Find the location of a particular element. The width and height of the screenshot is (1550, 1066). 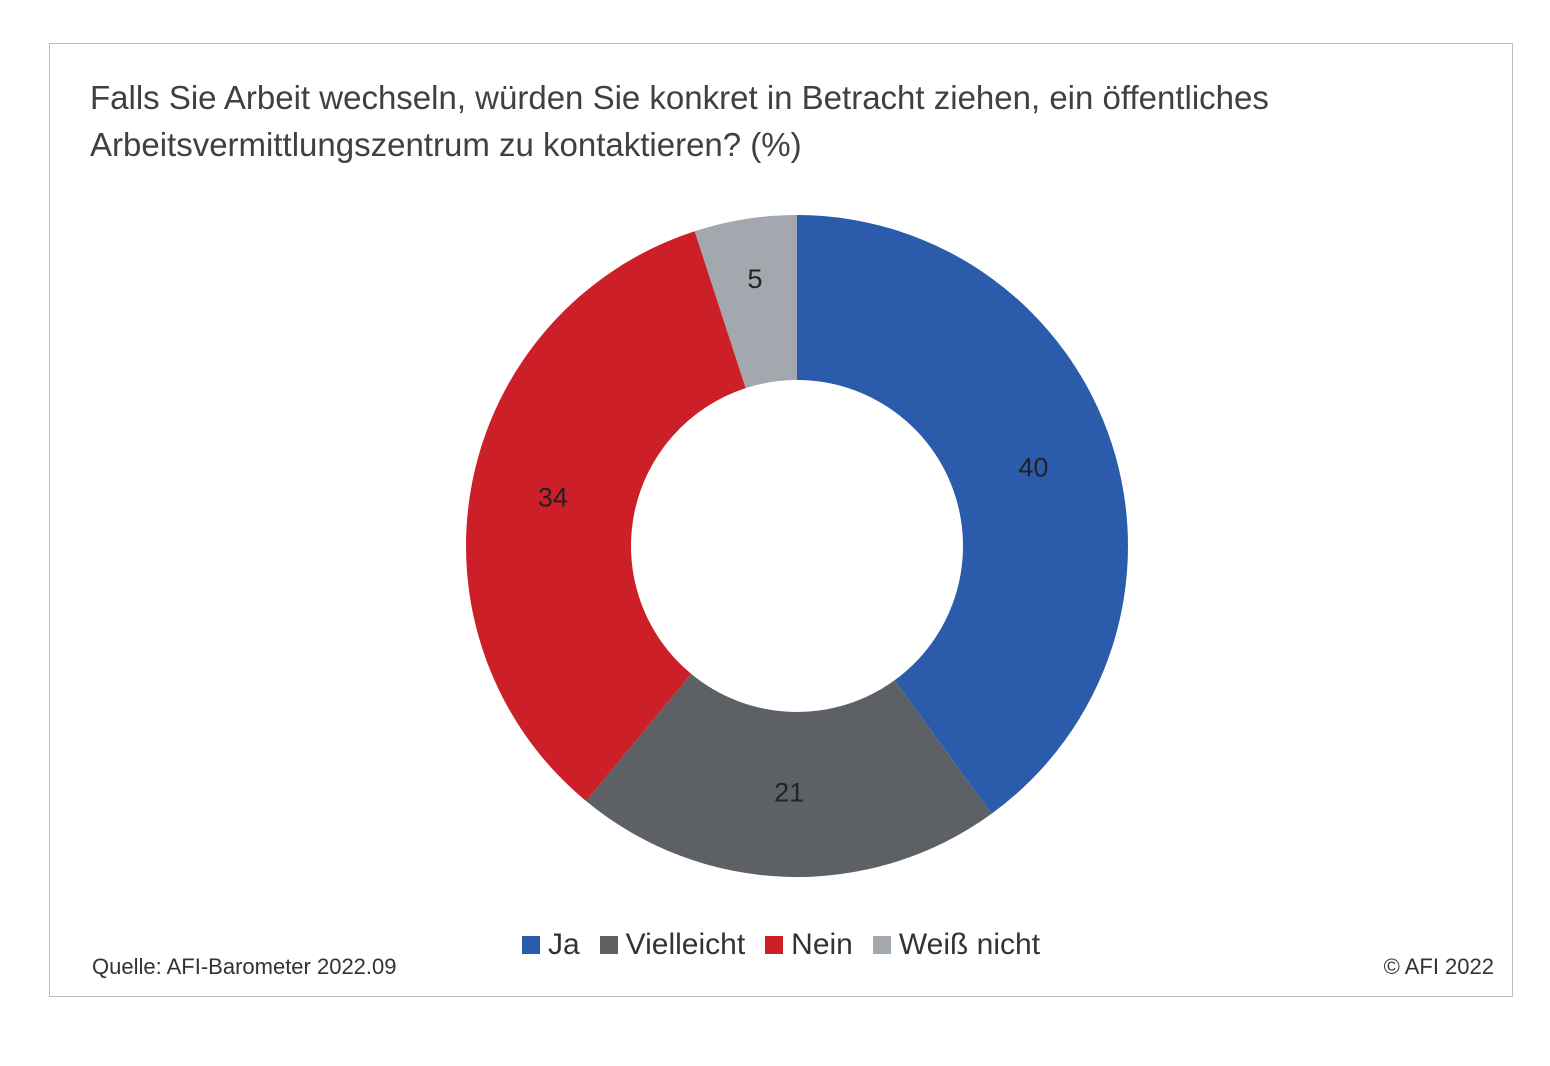

legend-label: Nein is located at coordinates (822, 944).